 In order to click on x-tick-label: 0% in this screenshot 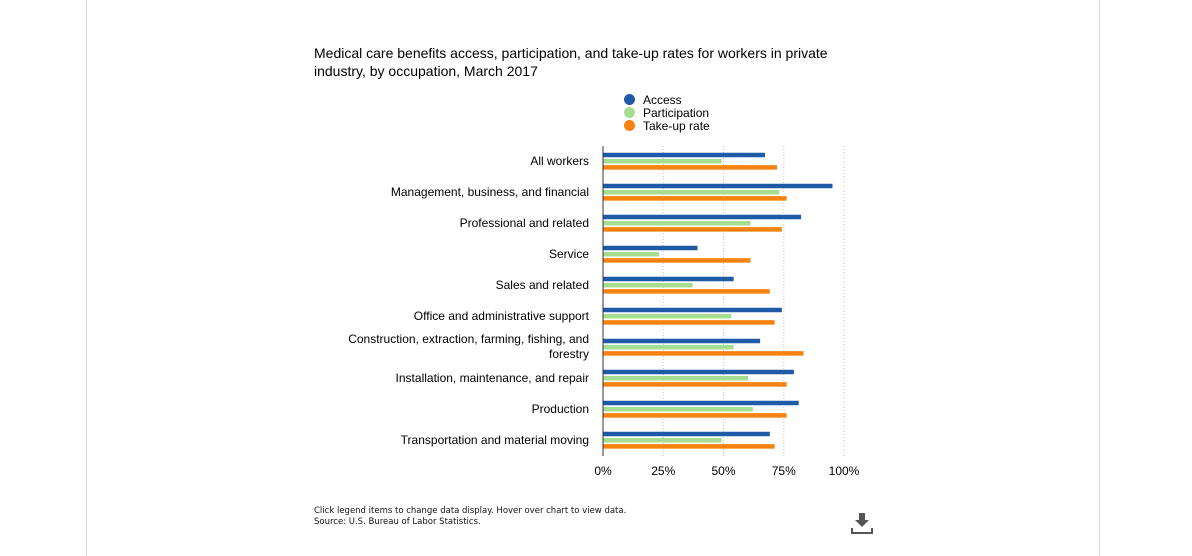, I will do `click(603, 471)`.